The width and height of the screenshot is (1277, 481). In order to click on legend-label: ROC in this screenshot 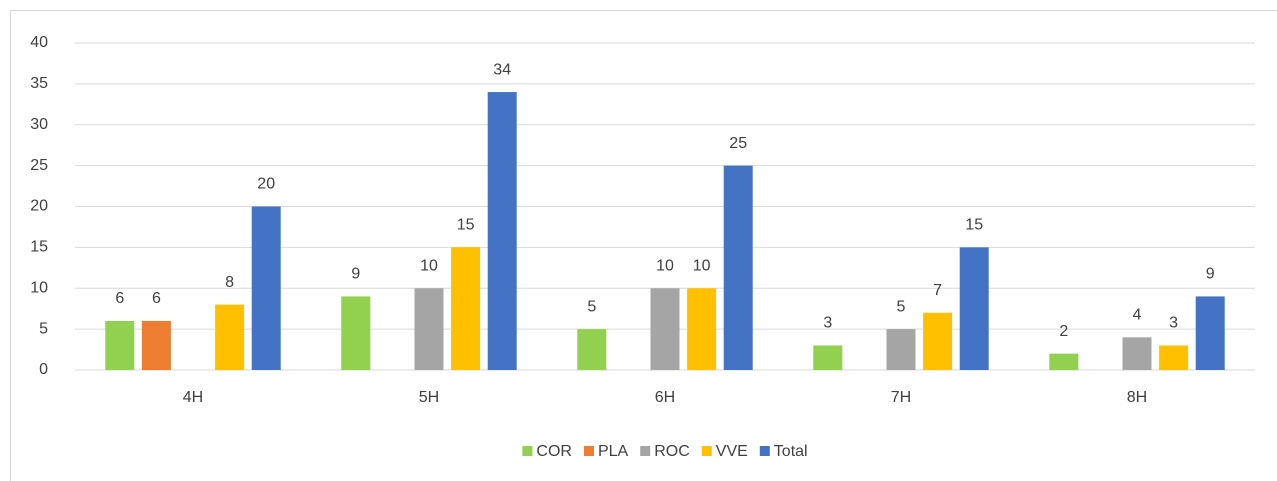, I will do `click(672, 451)`.